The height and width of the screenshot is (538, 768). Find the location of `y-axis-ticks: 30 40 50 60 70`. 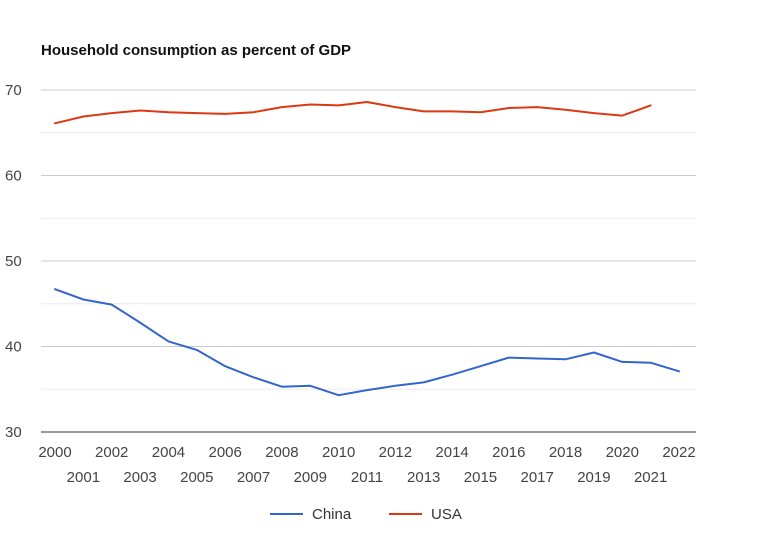

y-axis-ticks: 30 40 50 60 70 is located at coordinates (13, 261).